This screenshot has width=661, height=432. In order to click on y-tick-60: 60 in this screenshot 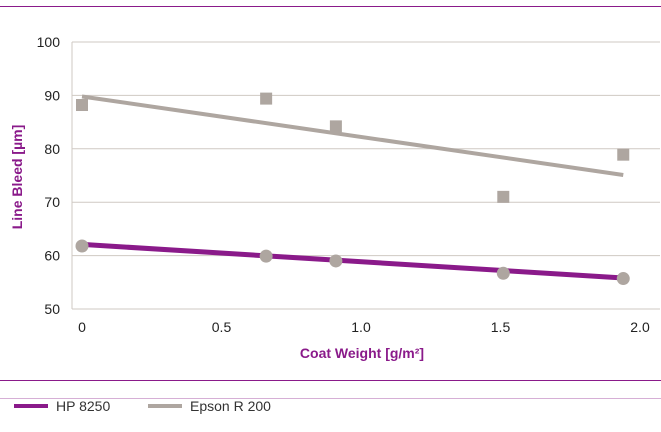, I will do `click(52, 256)`.